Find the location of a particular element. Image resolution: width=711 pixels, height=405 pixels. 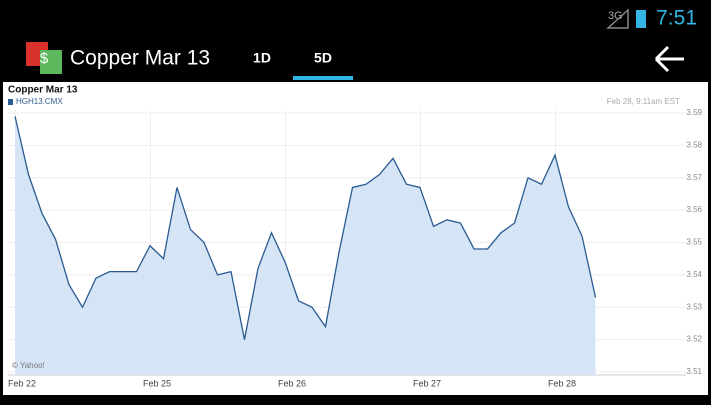

y-tick-label: 3.54 is located at coordinates (694, 274).